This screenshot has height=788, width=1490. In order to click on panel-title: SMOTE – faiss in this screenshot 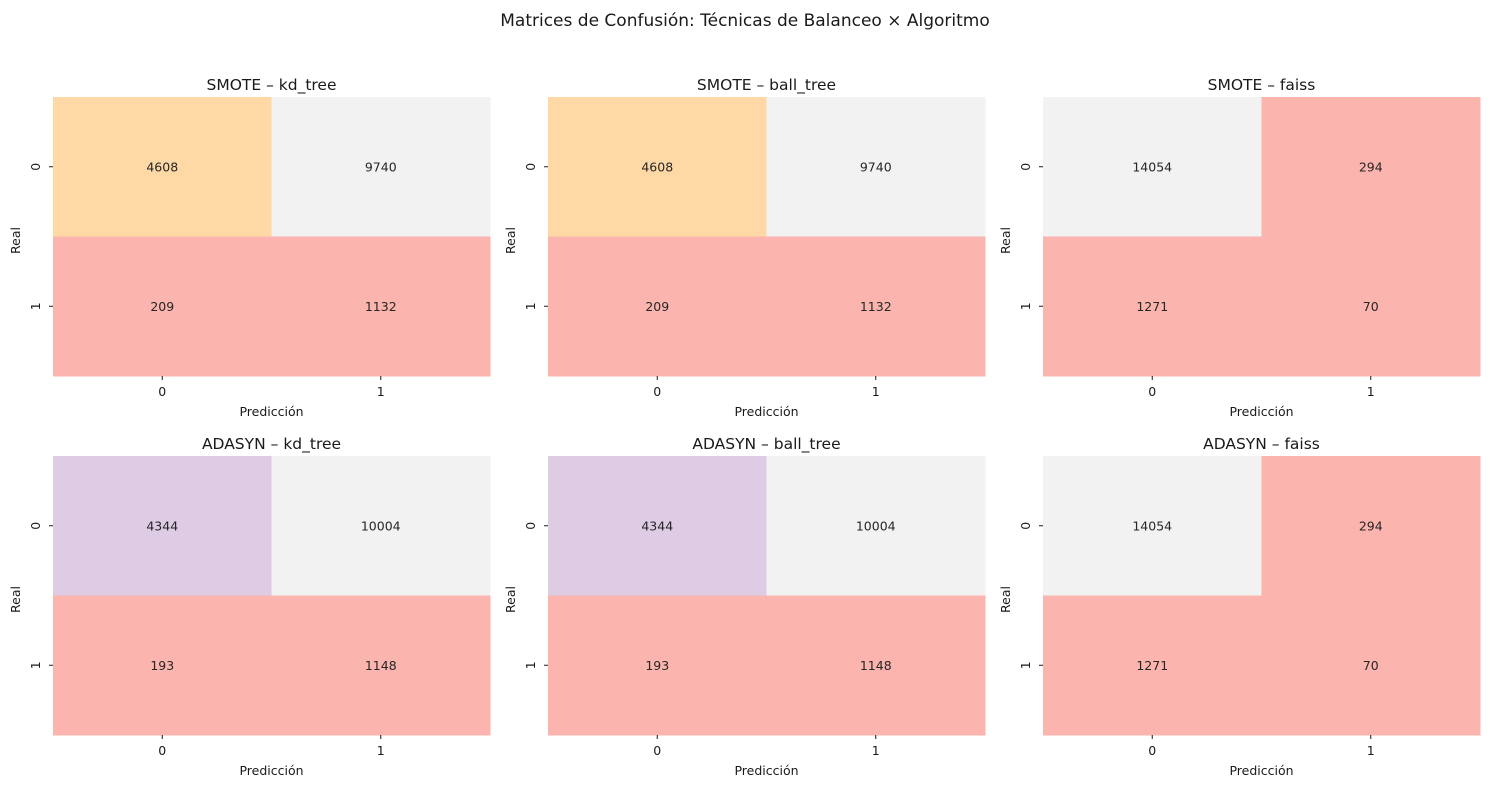, I will do `click(1262, 85)`.